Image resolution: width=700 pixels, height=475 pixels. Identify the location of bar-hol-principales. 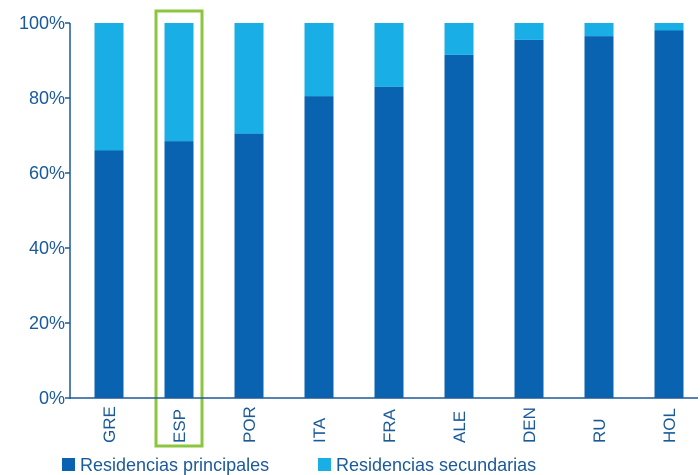
(669, 214).